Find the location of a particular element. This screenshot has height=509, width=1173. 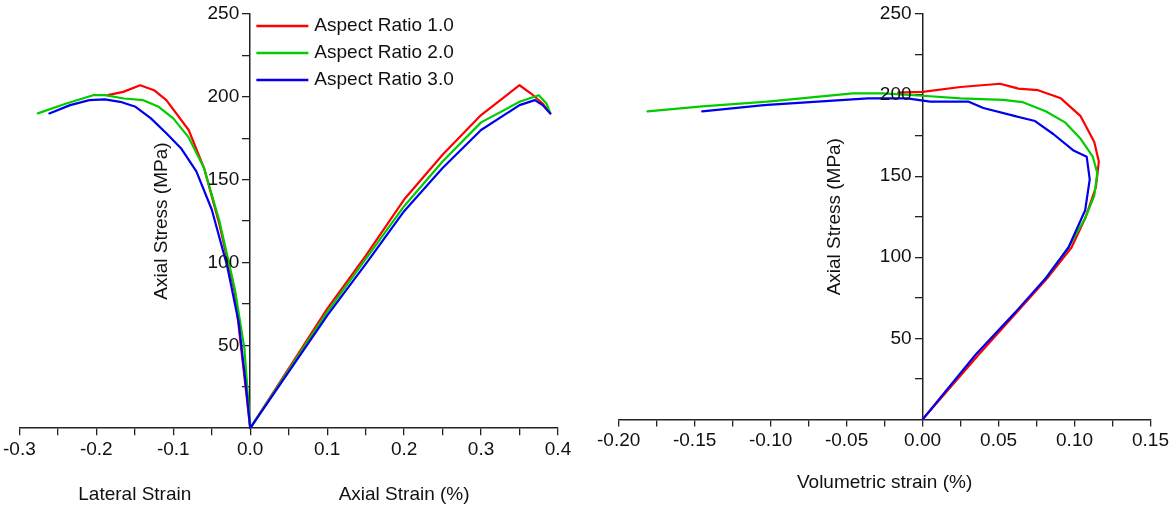

x-tick-label: -0.10 is located at coordinates (770, 440).